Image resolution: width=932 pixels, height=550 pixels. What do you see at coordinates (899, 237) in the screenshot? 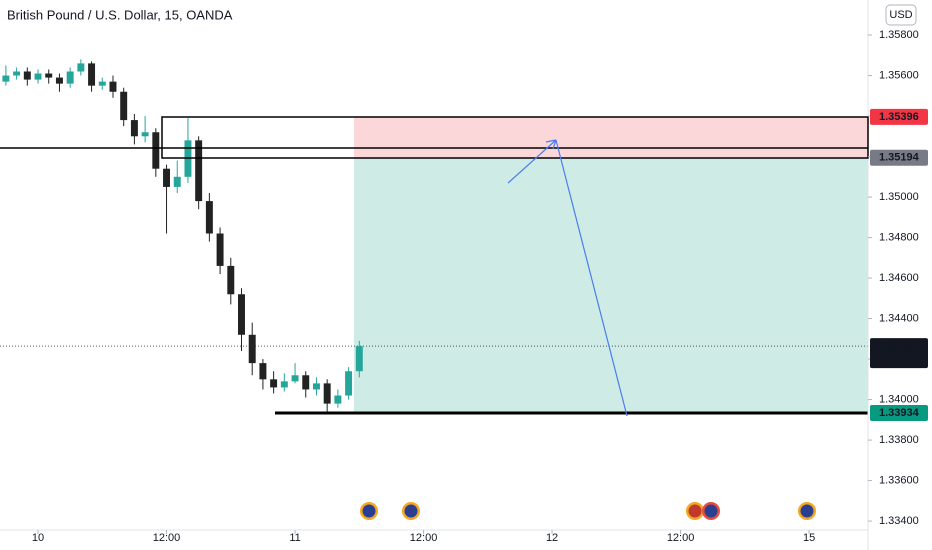
I see `y-tick-label: 1.34800` at bounding box center [899, 237].